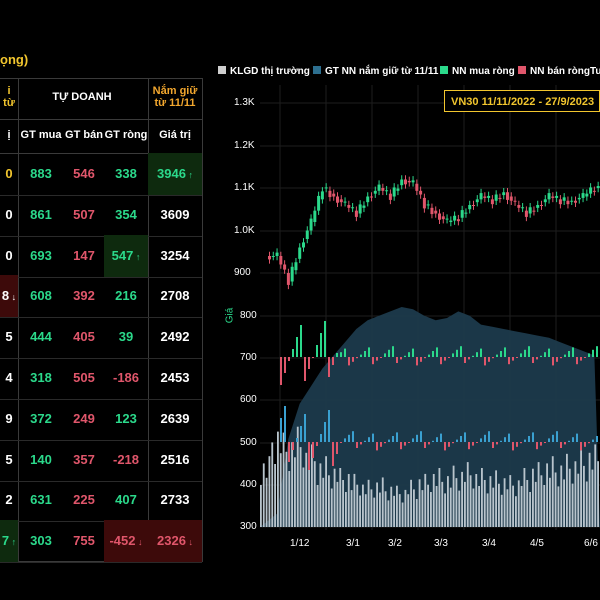  I want to click on cell-first: 2, so click(9, 500).